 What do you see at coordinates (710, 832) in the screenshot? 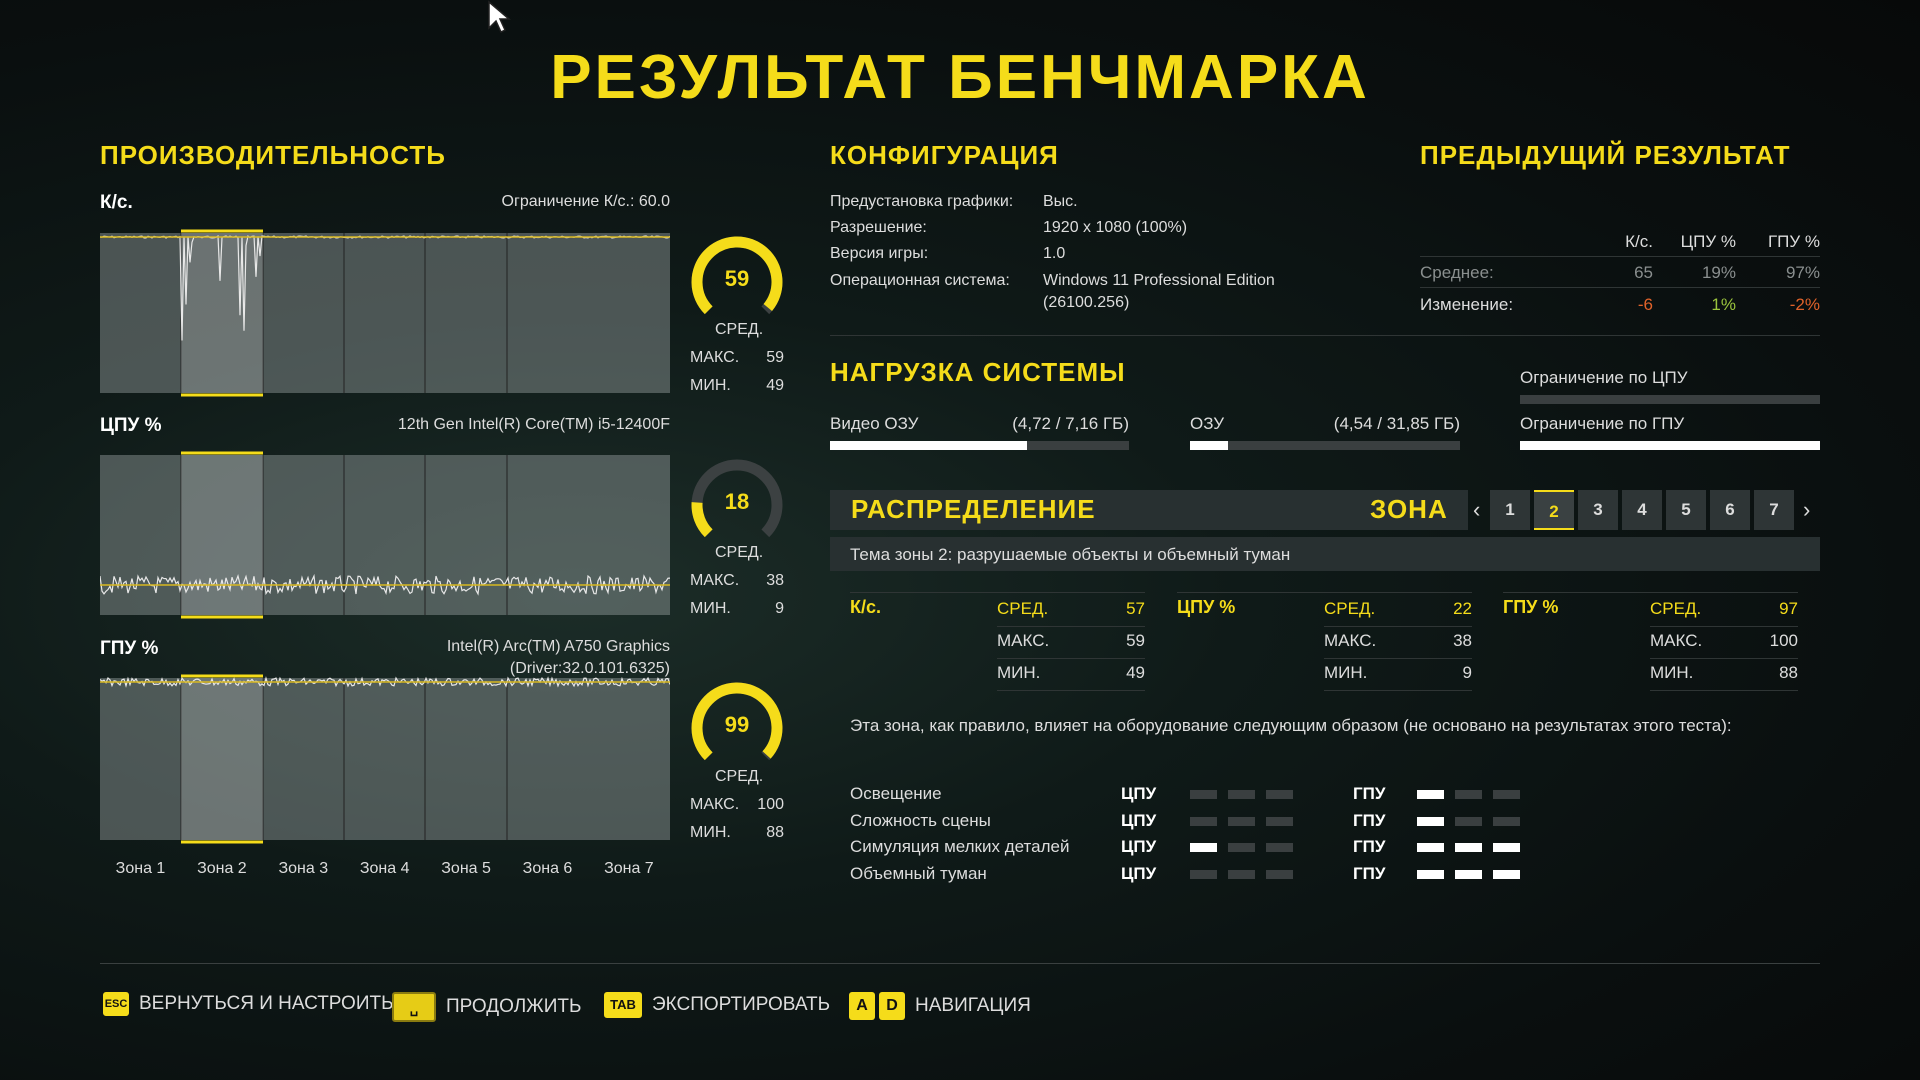
I see `gpu-min-label: МИН.` at bounding box center [710, 832].